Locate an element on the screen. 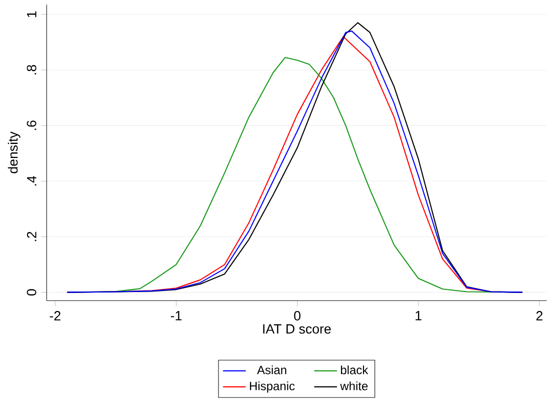 This screenshot has height=402, width=550. x-tick-label: -2 is located at coordinates (55, 315).